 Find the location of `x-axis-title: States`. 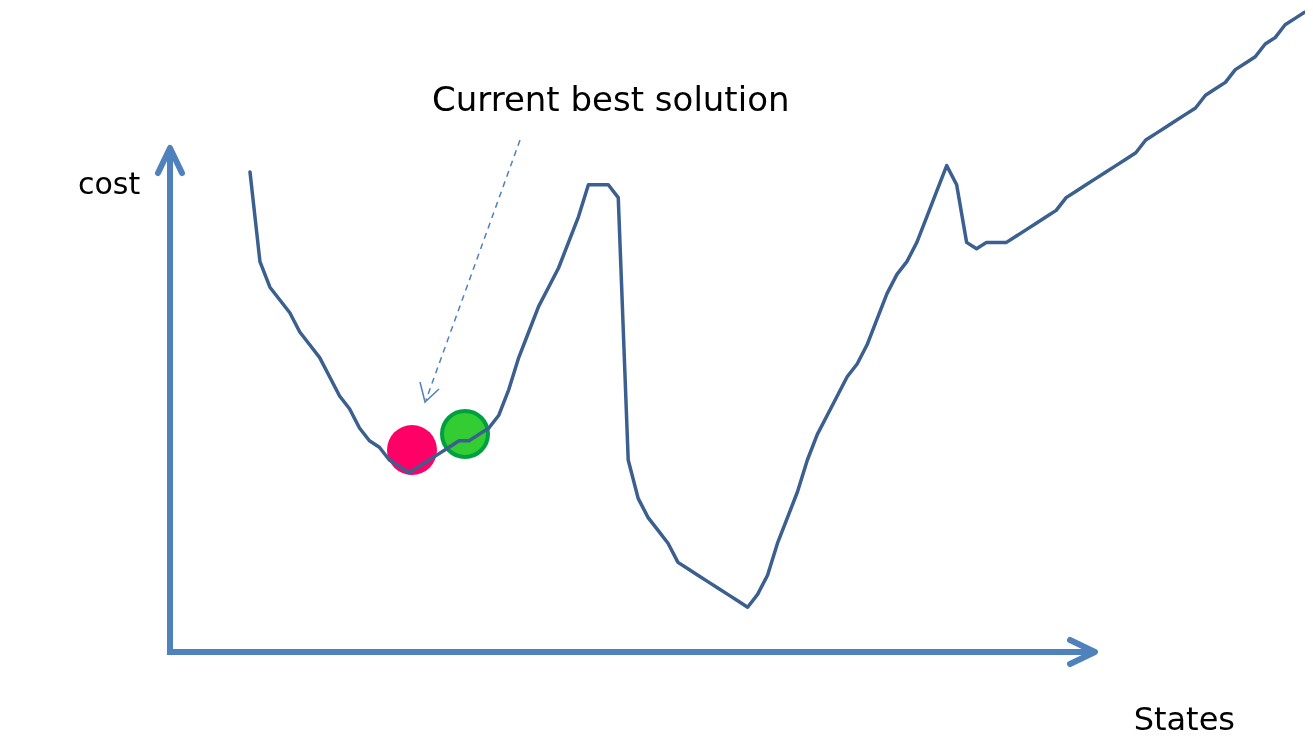

x-axis-title: States is located at coordinates (1184, 719).